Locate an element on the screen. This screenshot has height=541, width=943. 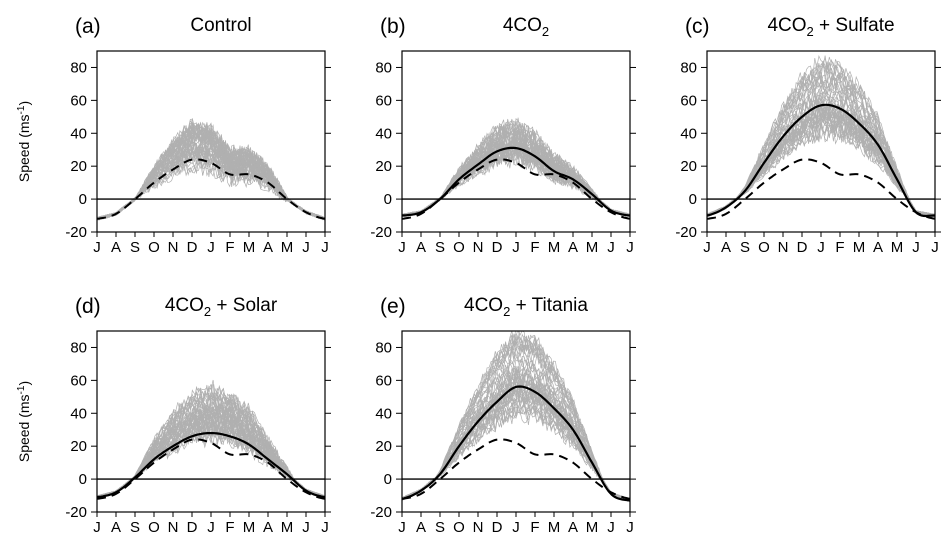
panel-title: 4CO2 + Titania is located at coordinates (526, 307).